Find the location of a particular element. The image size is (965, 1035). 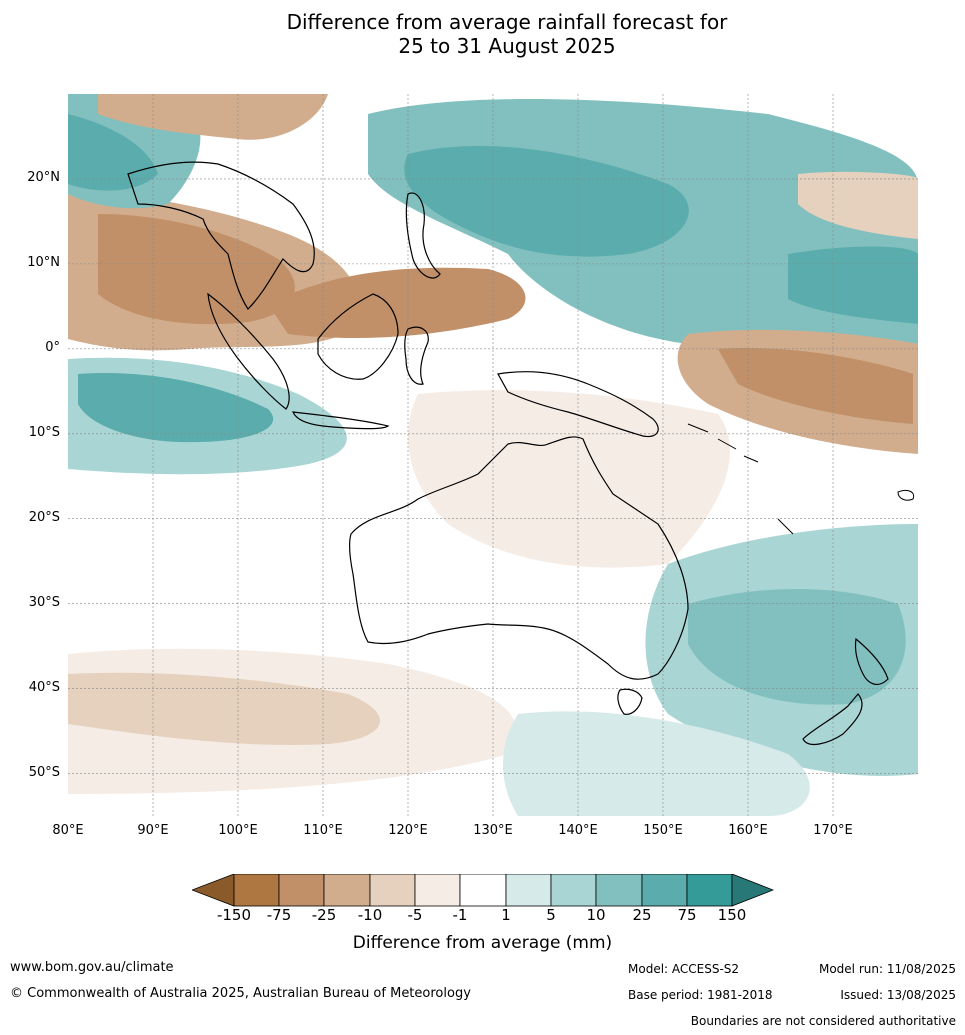

lon-label-160e: 160°E is located at coordinates (748, 830).